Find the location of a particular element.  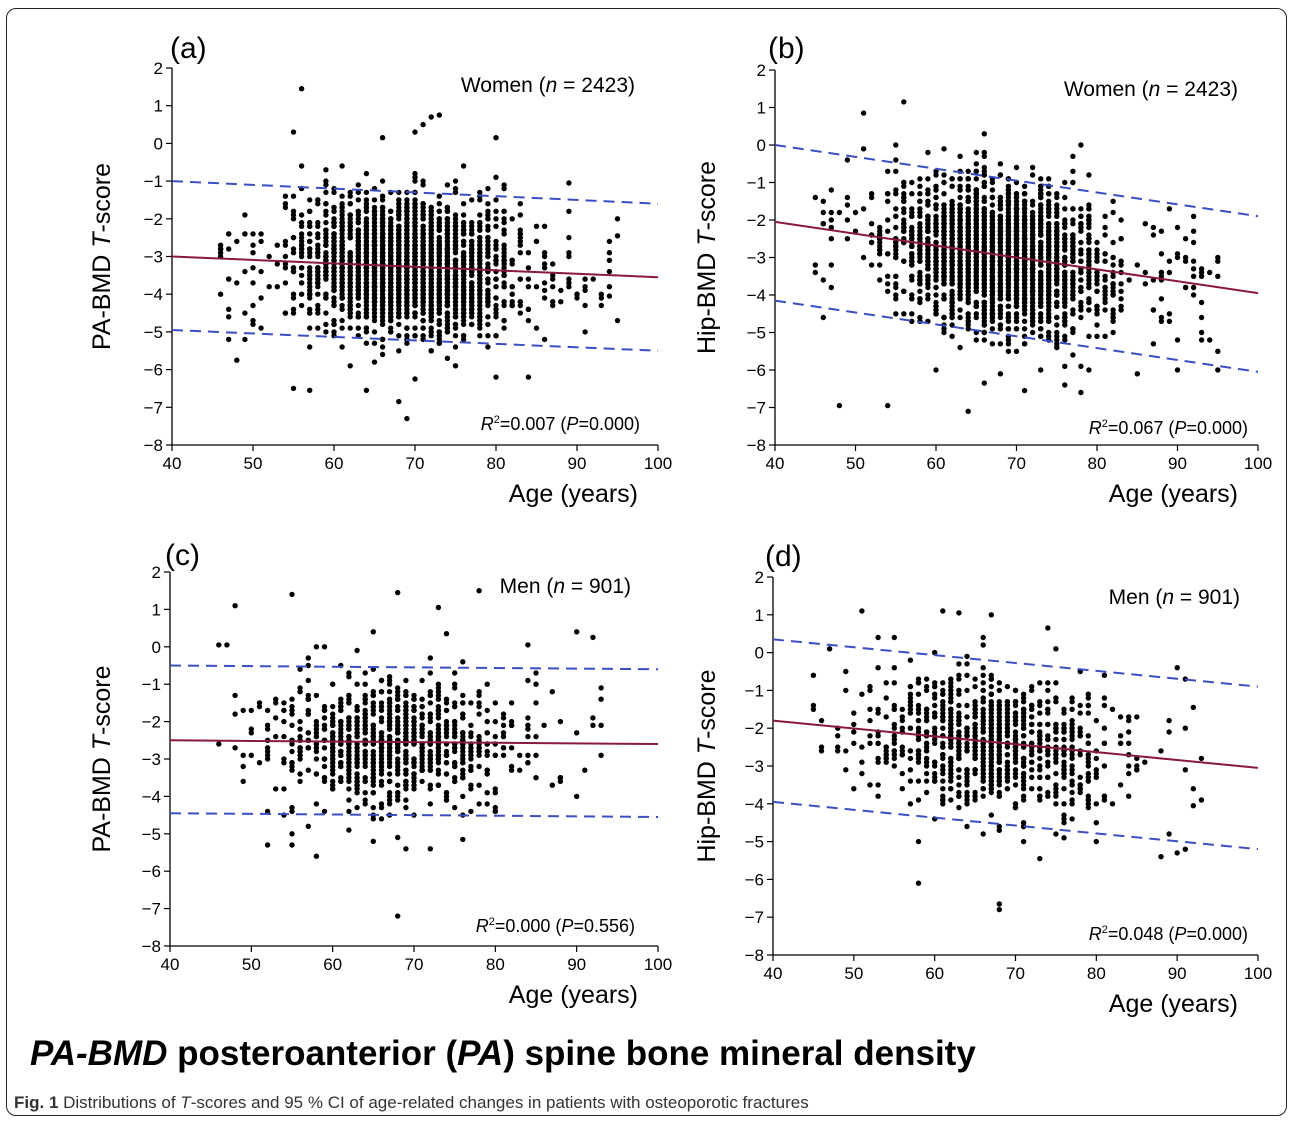

group-annotation: Women (n = 2423) is located at coordinates (548, 85).